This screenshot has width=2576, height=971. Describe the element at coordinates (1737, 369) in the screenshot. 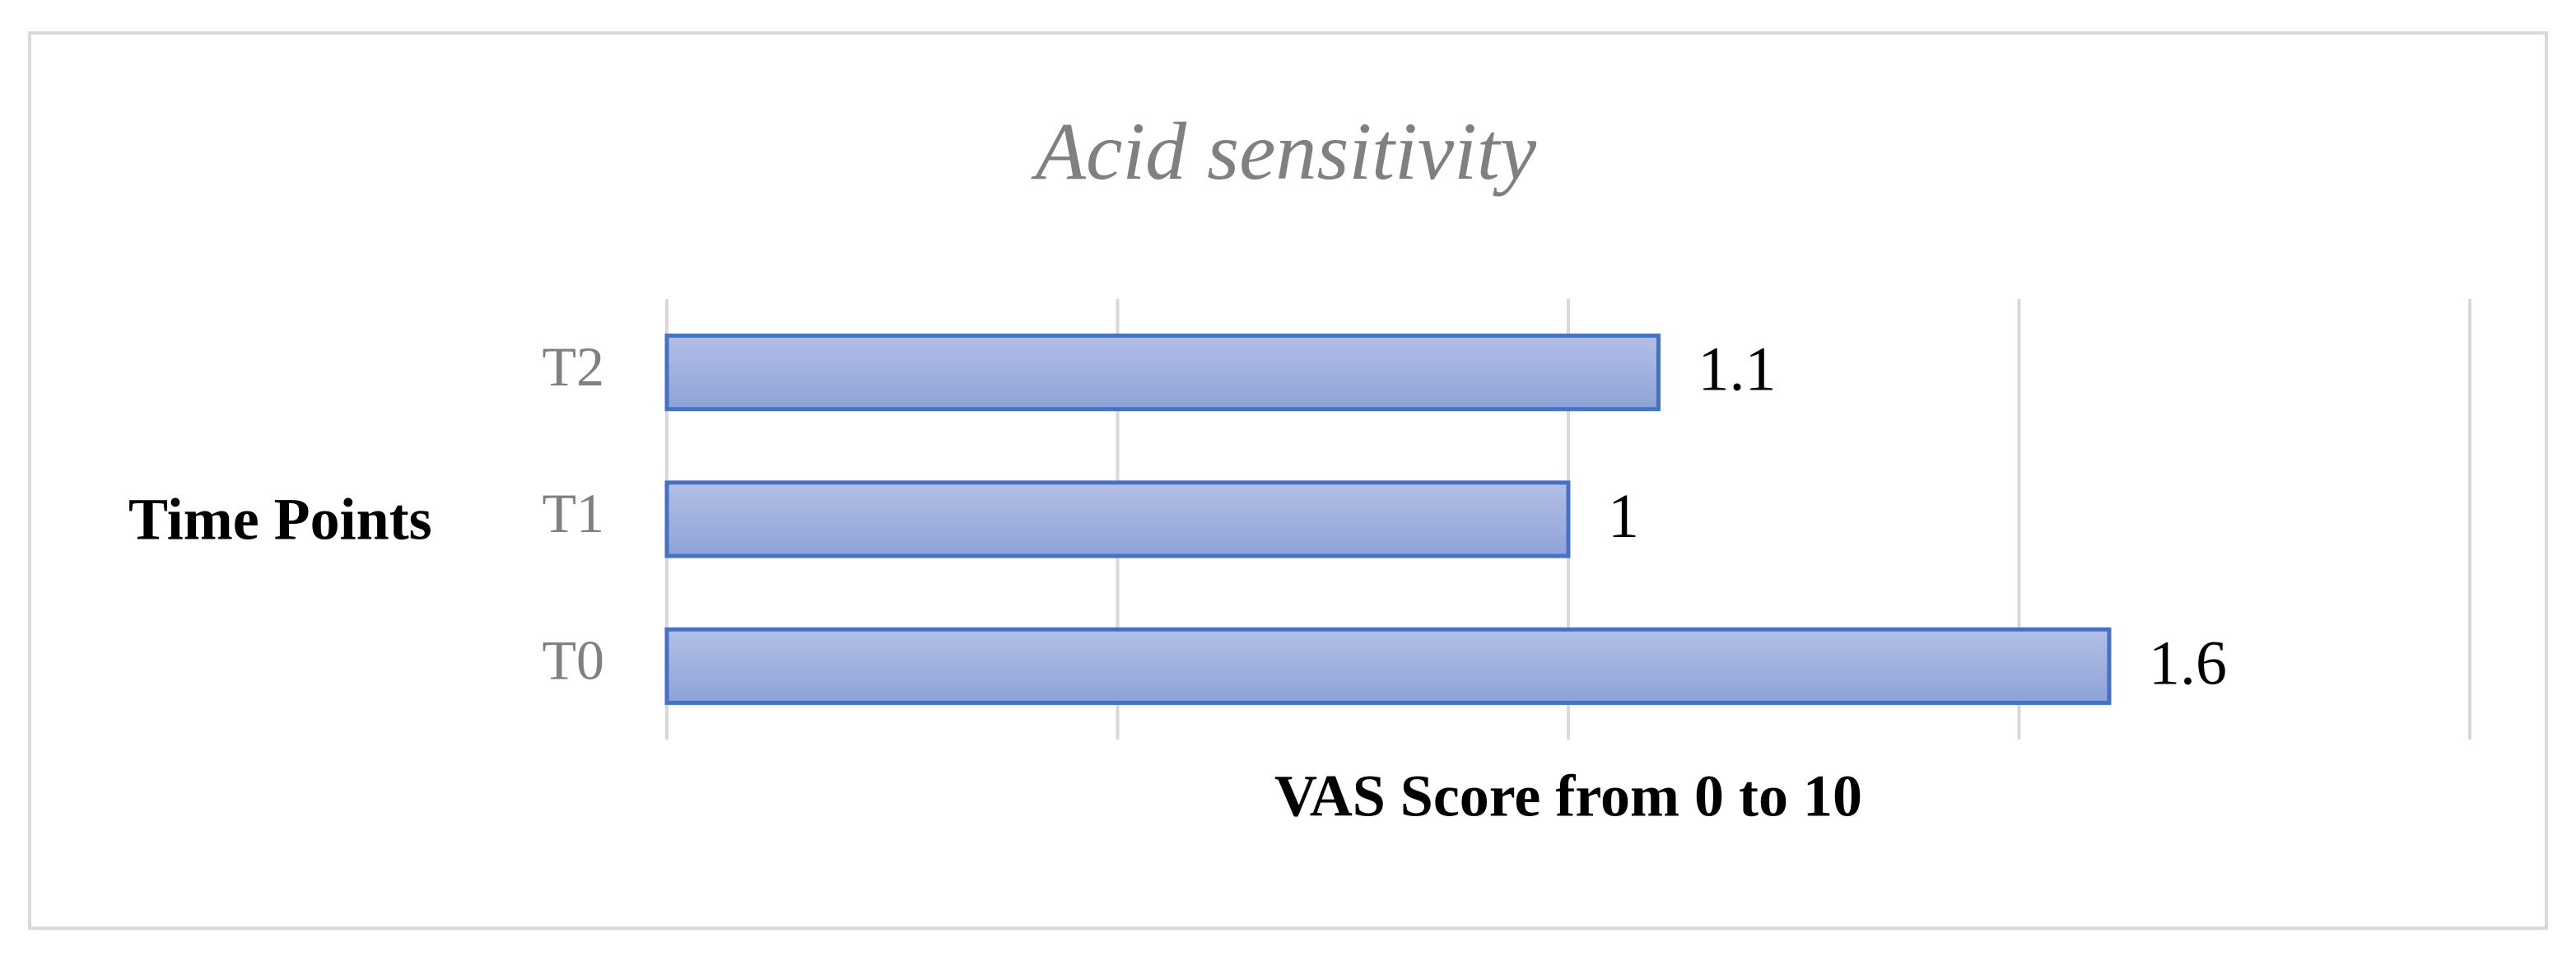

I see `value-label: 1.1` at that location.